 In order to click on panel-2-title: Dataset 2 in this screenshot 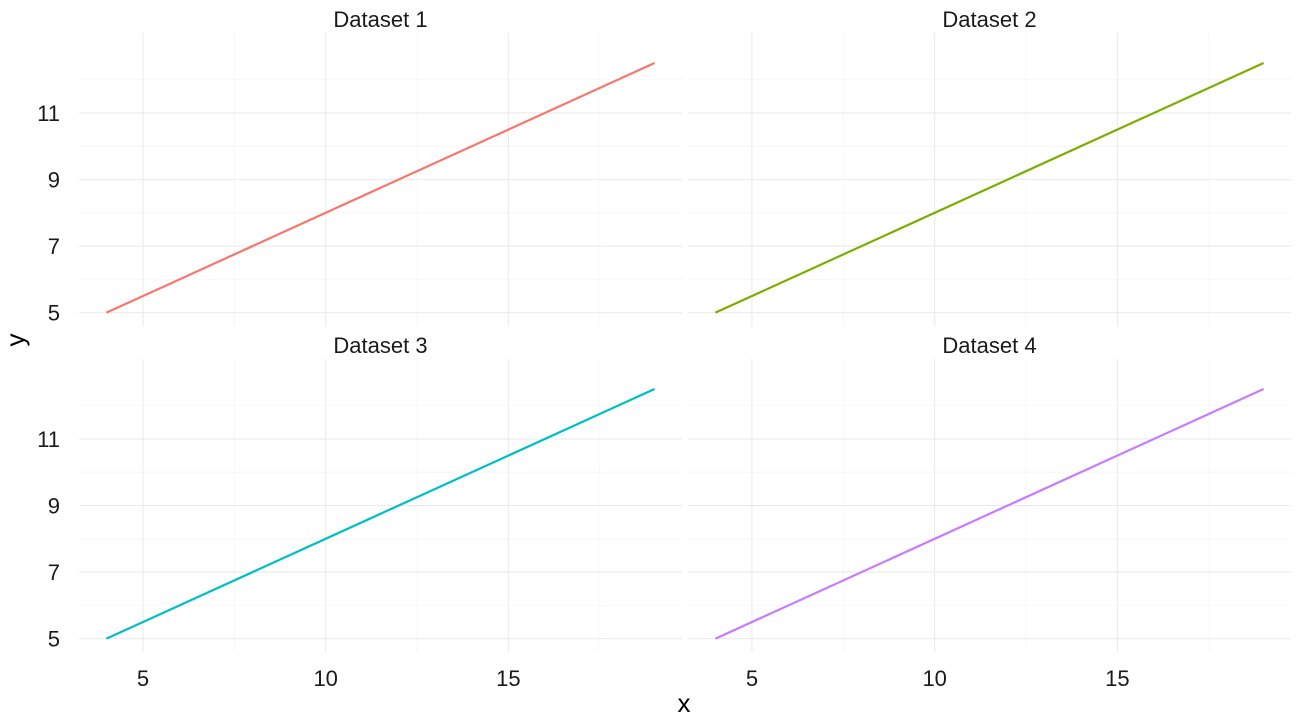, I will do `click(989, 19)`.